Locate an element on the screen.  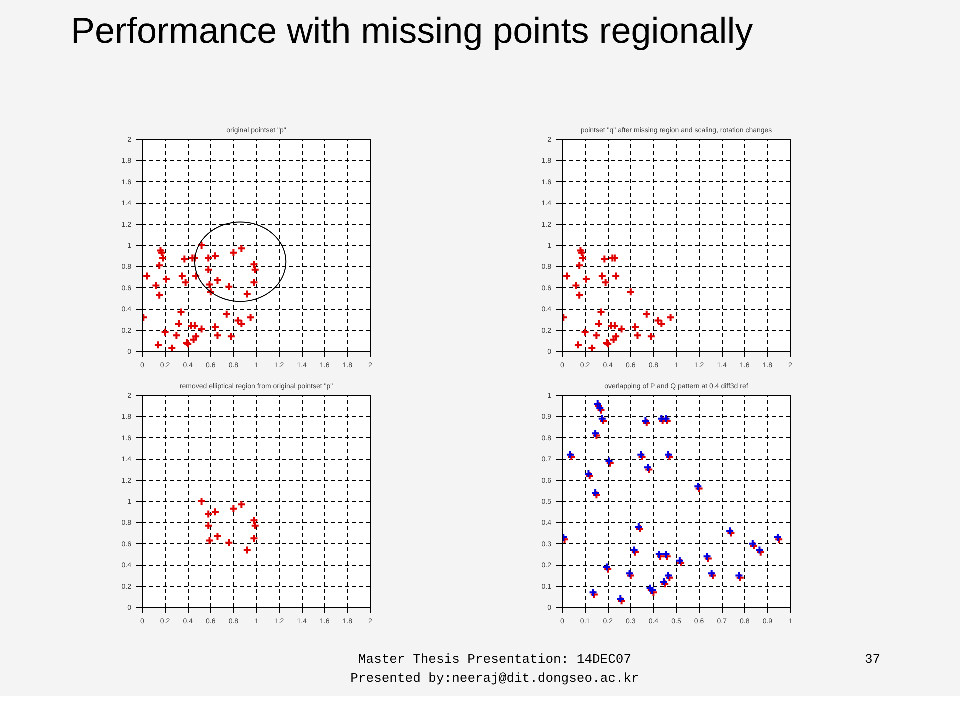
text: 37 is located at coordinates (873, 659).